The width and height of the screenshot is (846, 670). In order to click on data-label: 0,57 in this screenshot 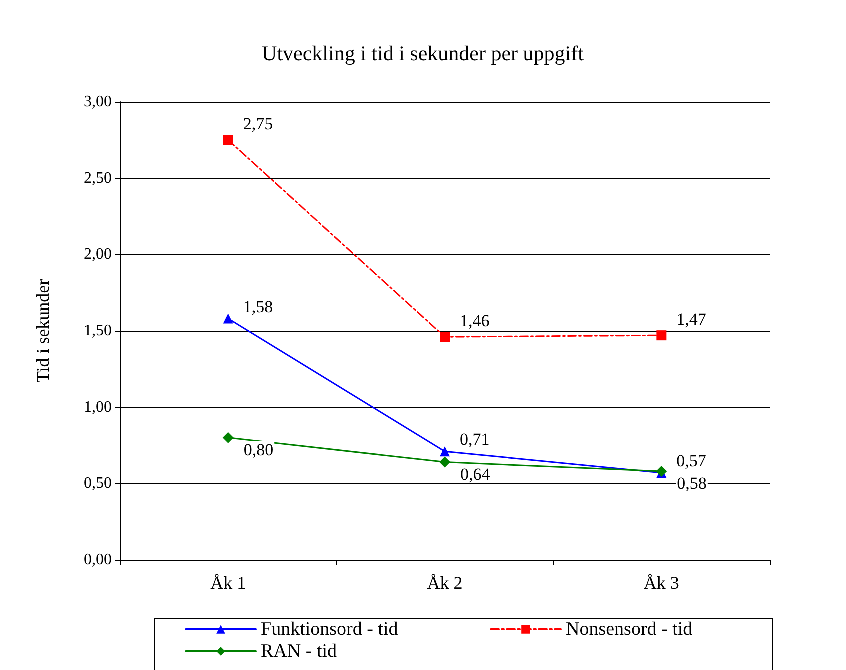, I will do `click(691, 460)`.